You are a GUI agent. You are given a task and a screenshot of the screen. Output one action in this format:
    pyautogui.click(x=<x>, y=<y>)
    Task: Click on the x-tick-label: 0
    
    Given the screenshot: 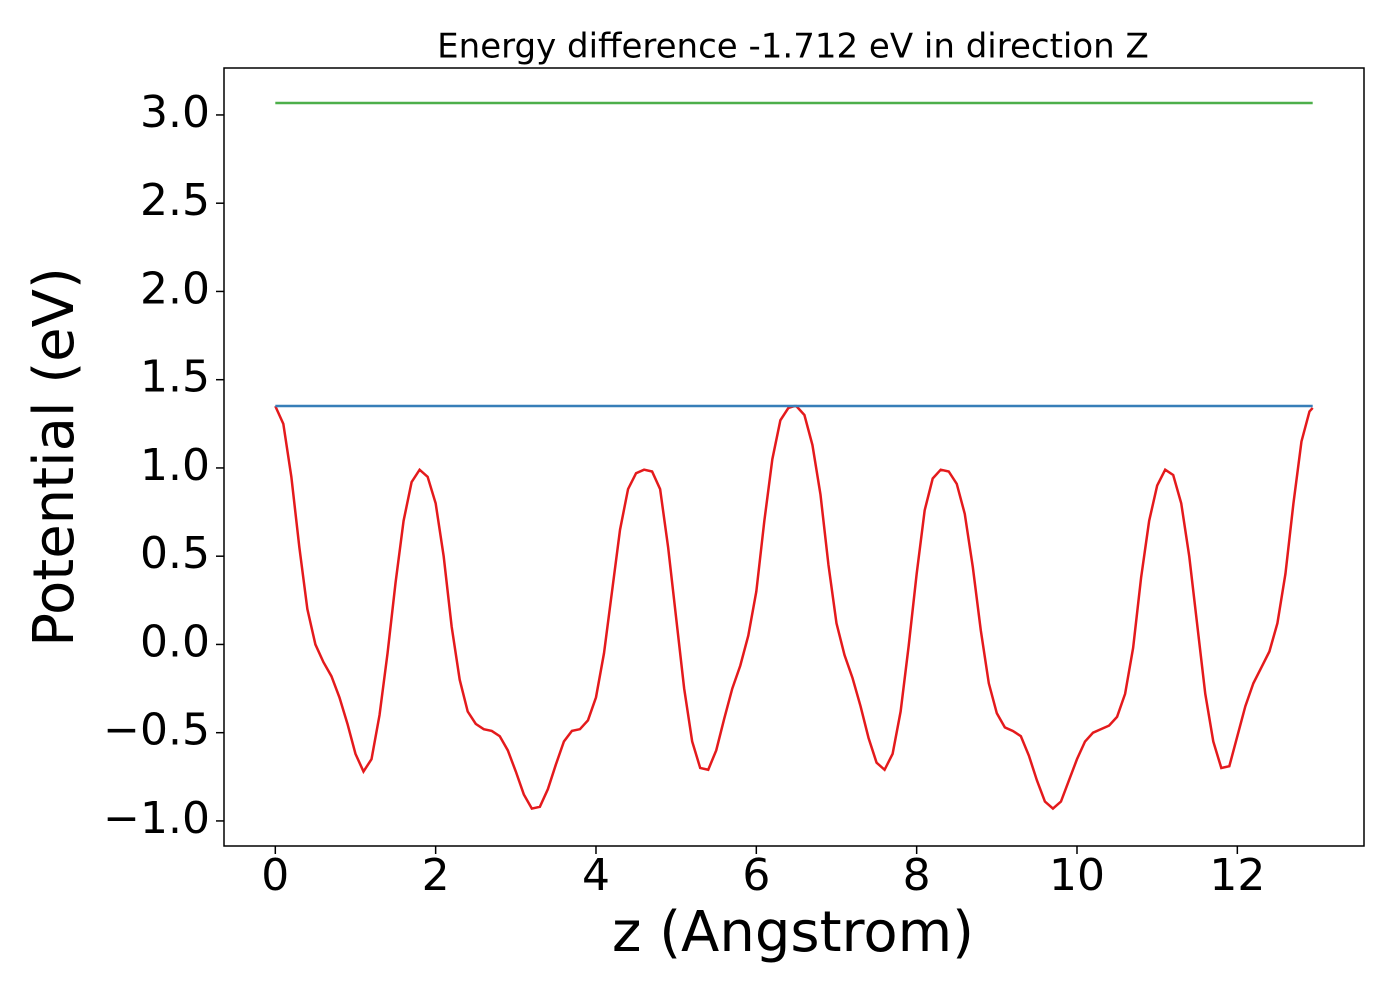 What is the action you would take?
    pyautogui.click(x=275, y=875)
    